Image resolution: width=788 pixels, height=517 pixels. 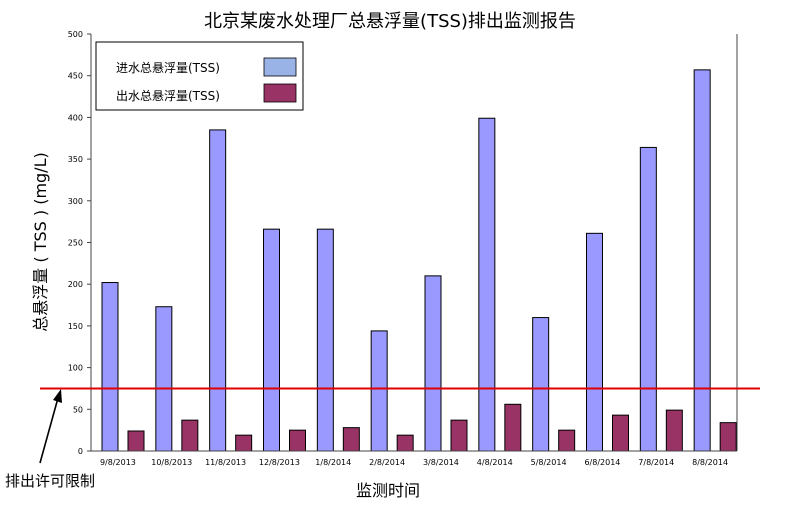 What do you see at coordinates (164, 379) in the screenshot?
I see `bar-inflow-10/8/2013` at bounding box center [164, 379].